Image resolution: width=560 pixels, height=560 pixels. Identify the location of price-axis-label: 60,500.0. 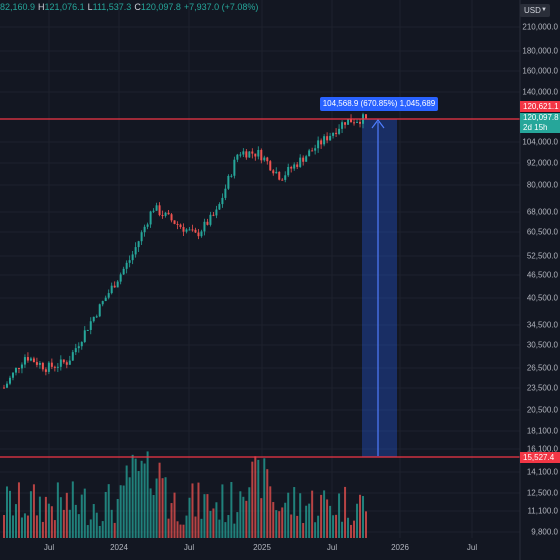
(542, 232).